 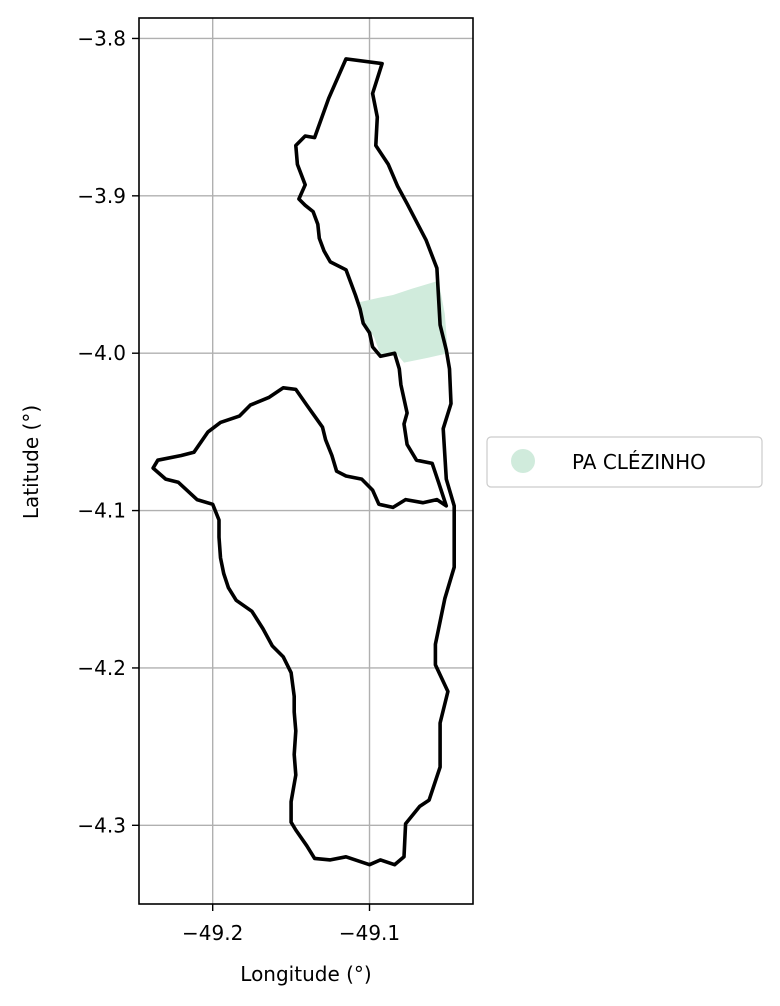 What do you see at coordinates (212, 933) in the screenshot?
I see `x-tick-label: −49.2` at bounding box center [212, 933].